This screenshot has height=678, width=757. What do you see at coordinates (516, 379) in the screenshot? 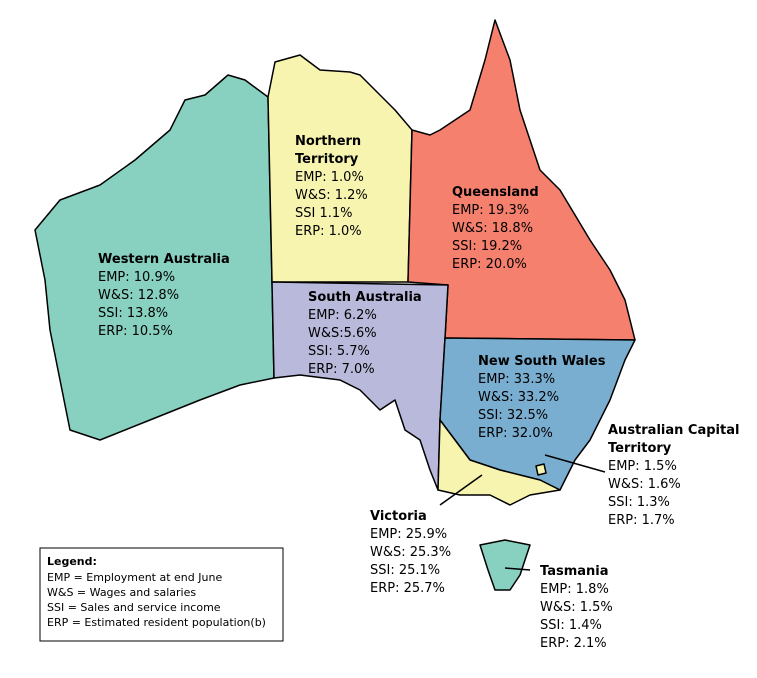
I see `region-stat: EMP: 33.3%` at bounding box center [516, 379].